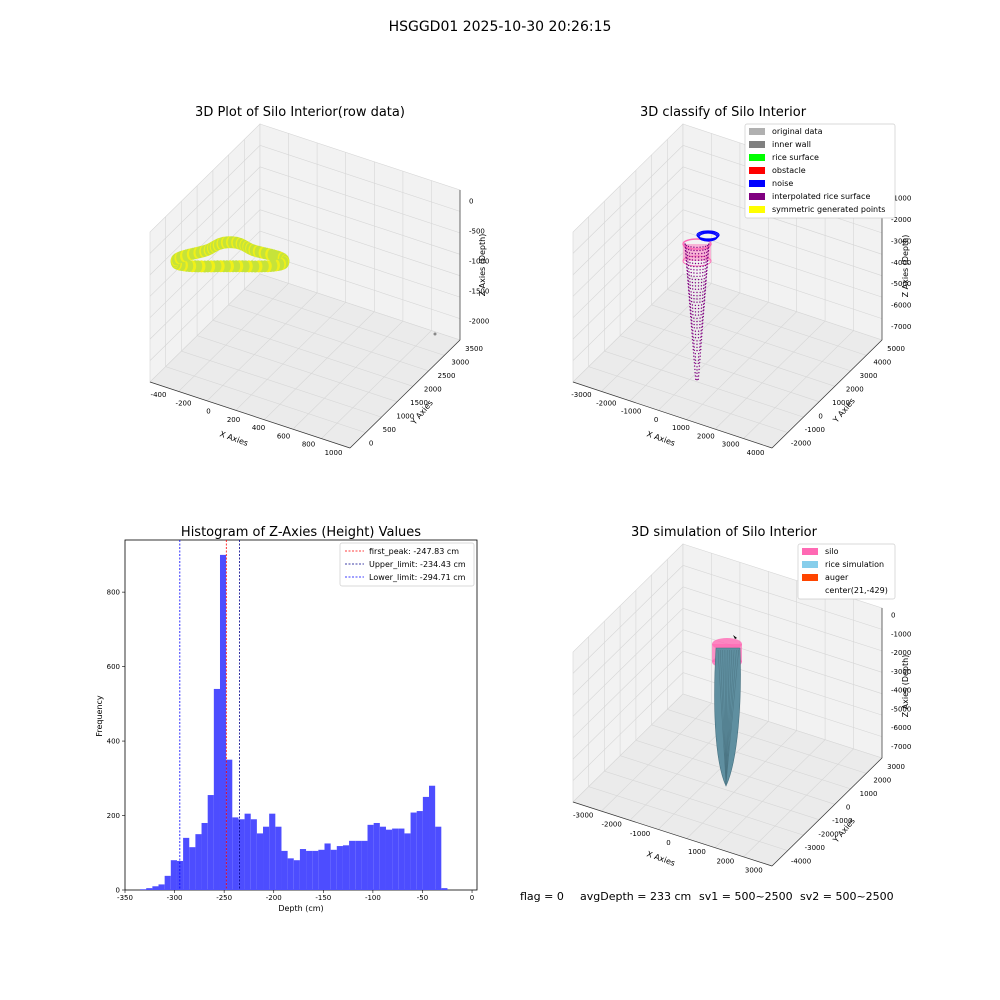 The width and height of the screenshot is (1000, 1000). I want to click on simulation-z-tick-label: -1000, so click(901, 634).